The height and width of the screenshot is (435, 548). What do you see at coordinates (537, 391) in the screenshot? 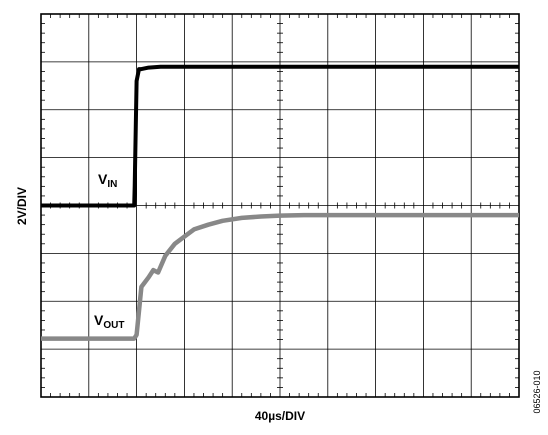
I see `figure-id: 06526-010` at bounding box center [537, 391].